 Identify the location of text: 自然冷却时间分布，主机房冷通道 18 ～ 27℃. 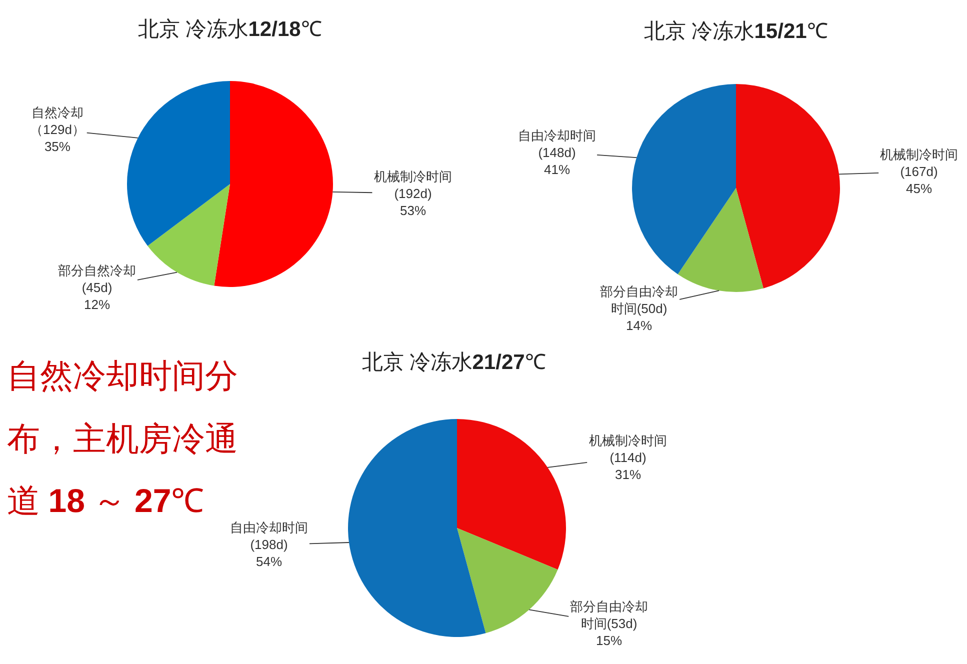
(122, 439).